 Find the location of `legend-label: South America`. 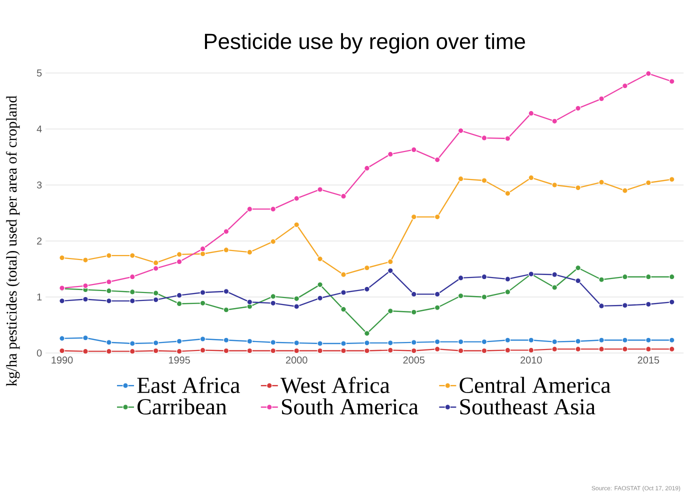

legend-label: South America is located at coordinates (350, 406).